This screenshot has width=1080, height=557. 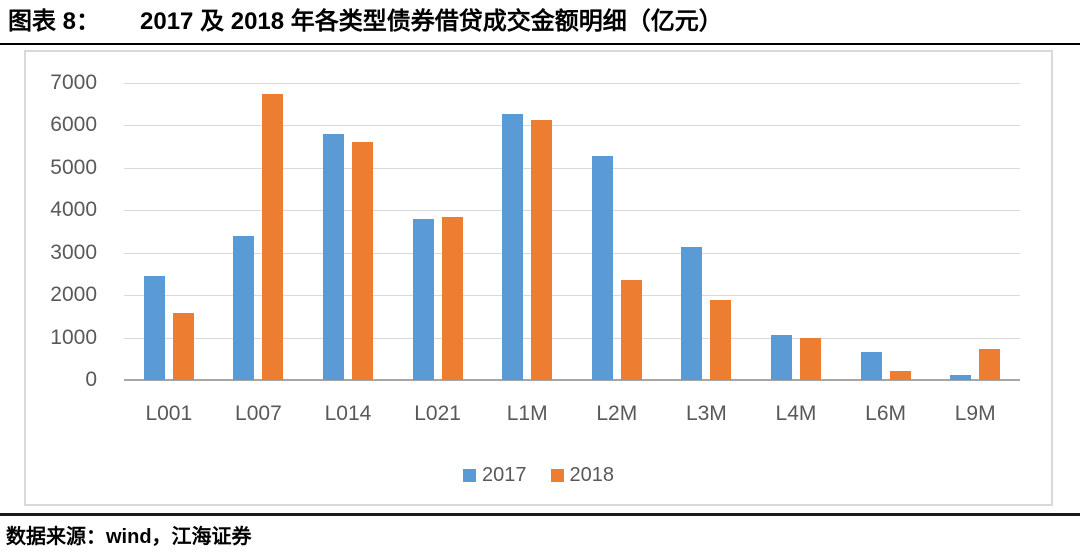 I want to click on x-tick-label: L1M, so click(x=527, y=413).